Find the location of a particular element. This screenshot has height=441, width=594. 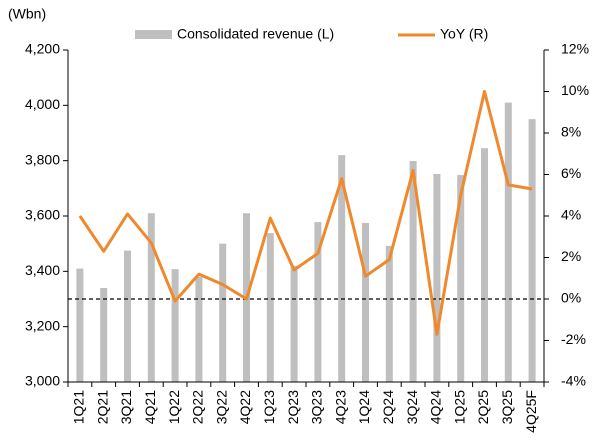

x-tick-label: 4Q22 is located at coordinates (245, 407).